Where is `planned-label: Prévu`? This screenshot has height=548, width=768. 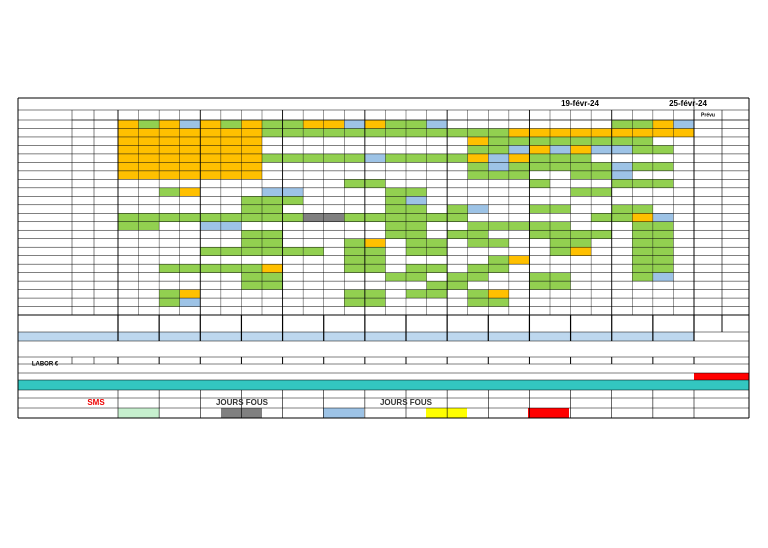 planned-label: Prévu is located at coordinates (708, 115).